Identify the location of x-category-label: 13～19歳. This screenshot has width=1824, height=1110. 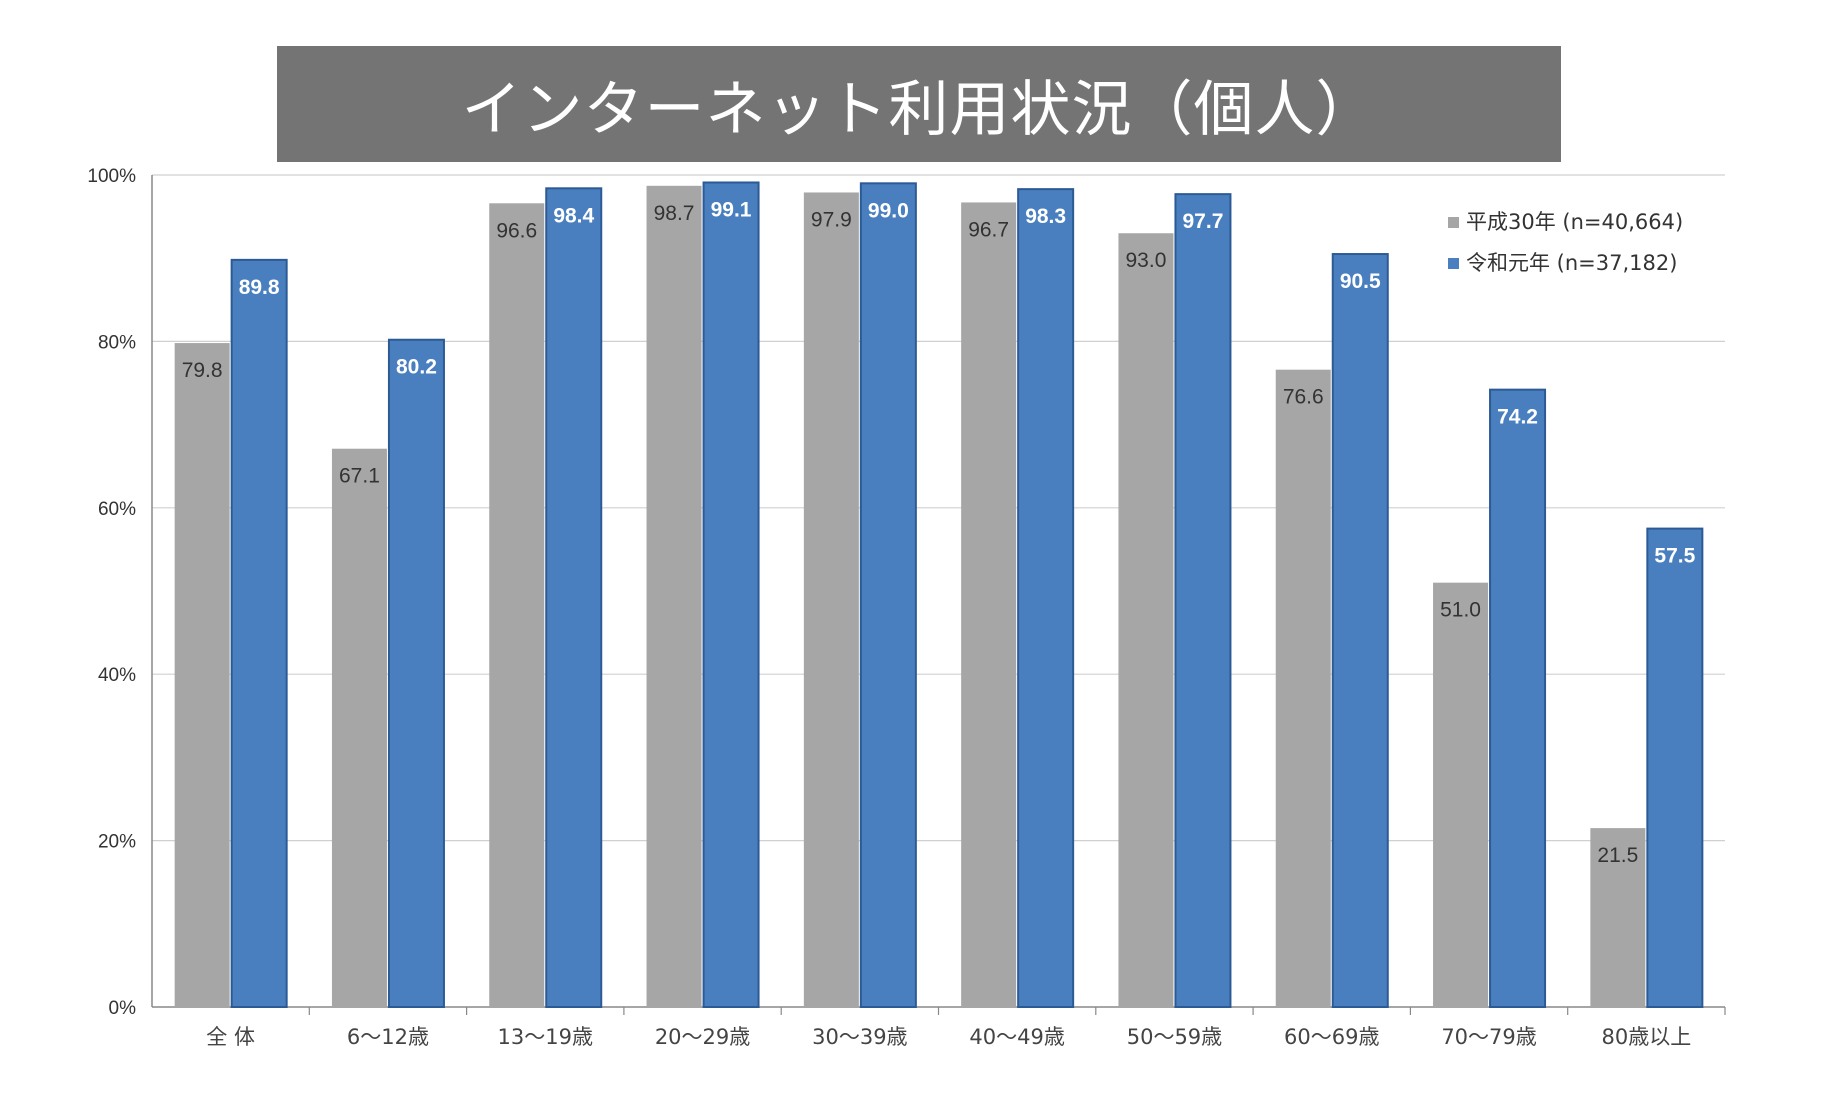
(545, 1037).